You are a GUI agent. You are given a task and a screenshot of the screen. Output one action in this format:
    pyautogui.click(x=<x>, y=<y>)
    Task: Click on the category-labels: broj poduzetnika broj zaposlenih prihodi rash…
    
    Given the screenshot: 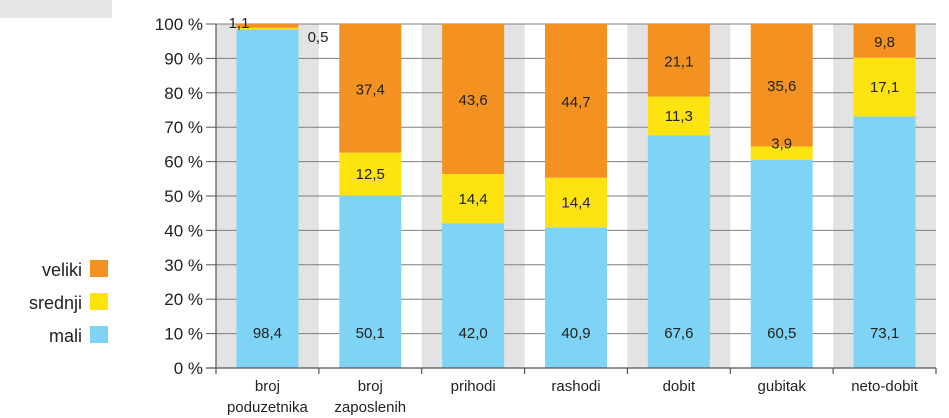 What is the action you would take?
    pyautogui.click(x=573, y=397)
    